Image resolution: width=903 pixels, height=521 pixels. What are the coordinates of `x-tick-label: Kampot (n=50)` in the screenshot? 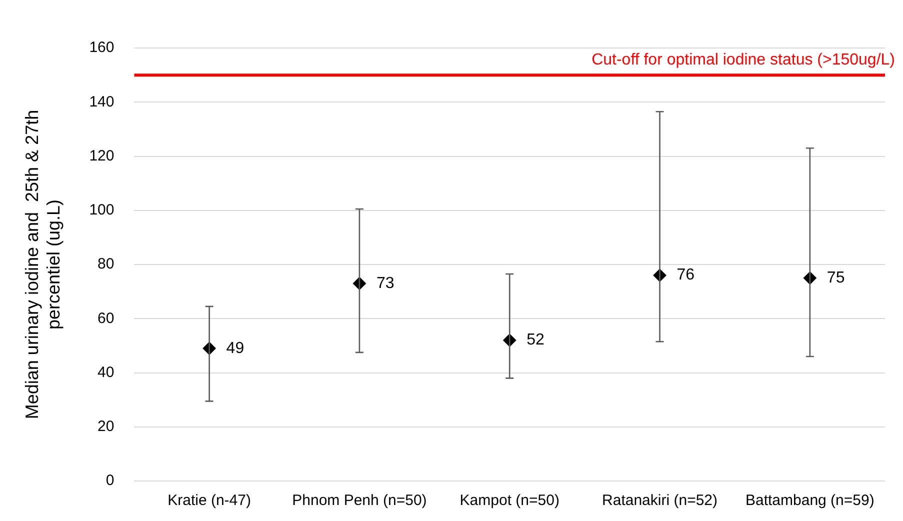 It's located at (510, 501).